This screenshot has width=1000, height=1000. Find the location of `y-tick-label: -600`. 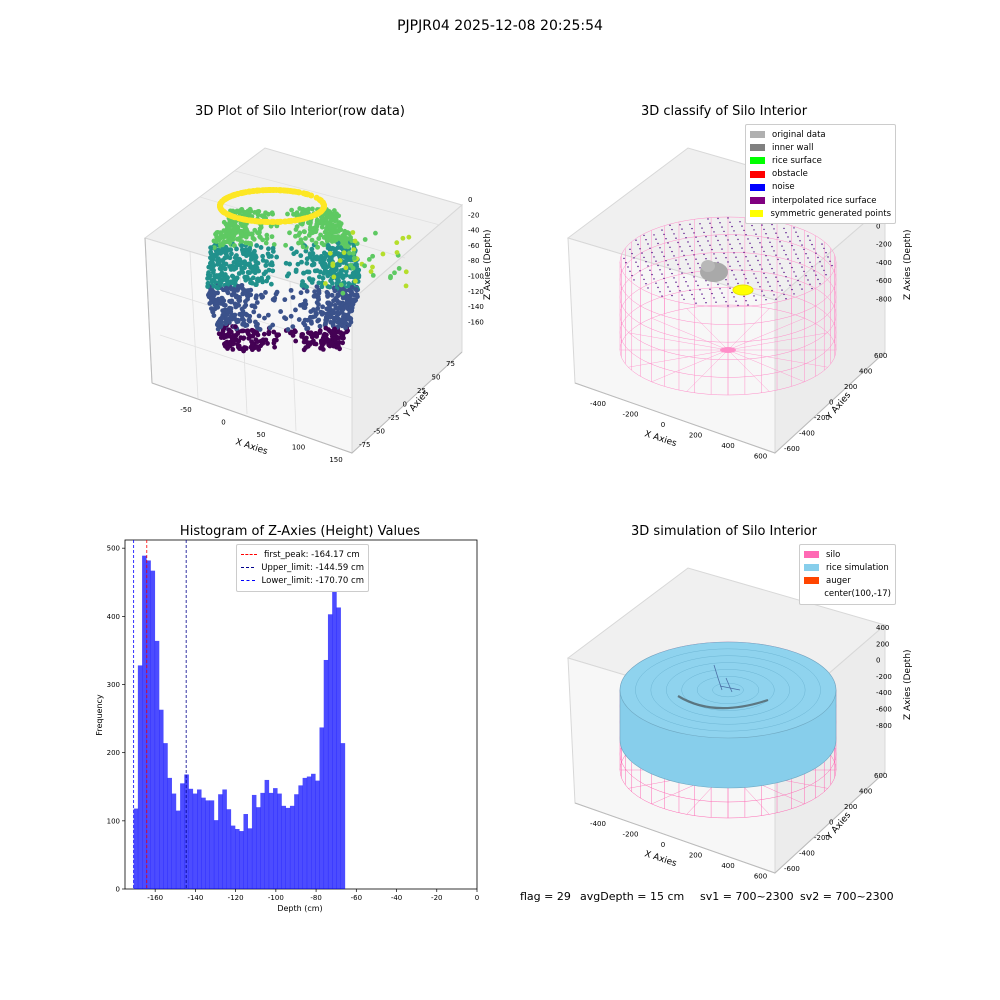

y-tick-label: -600 is located at coordinates (792, 869).